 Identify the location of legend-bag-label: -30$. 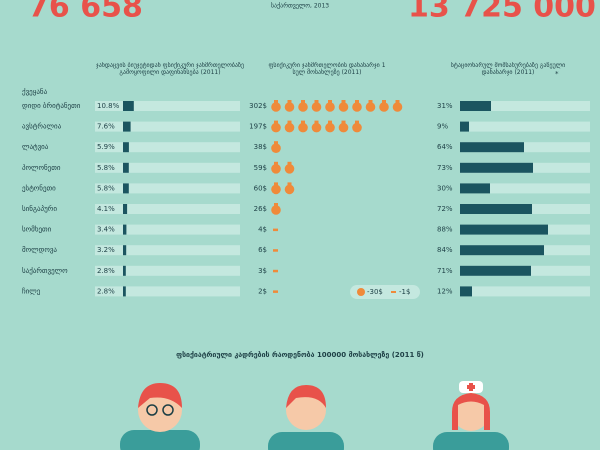
(375, 292).